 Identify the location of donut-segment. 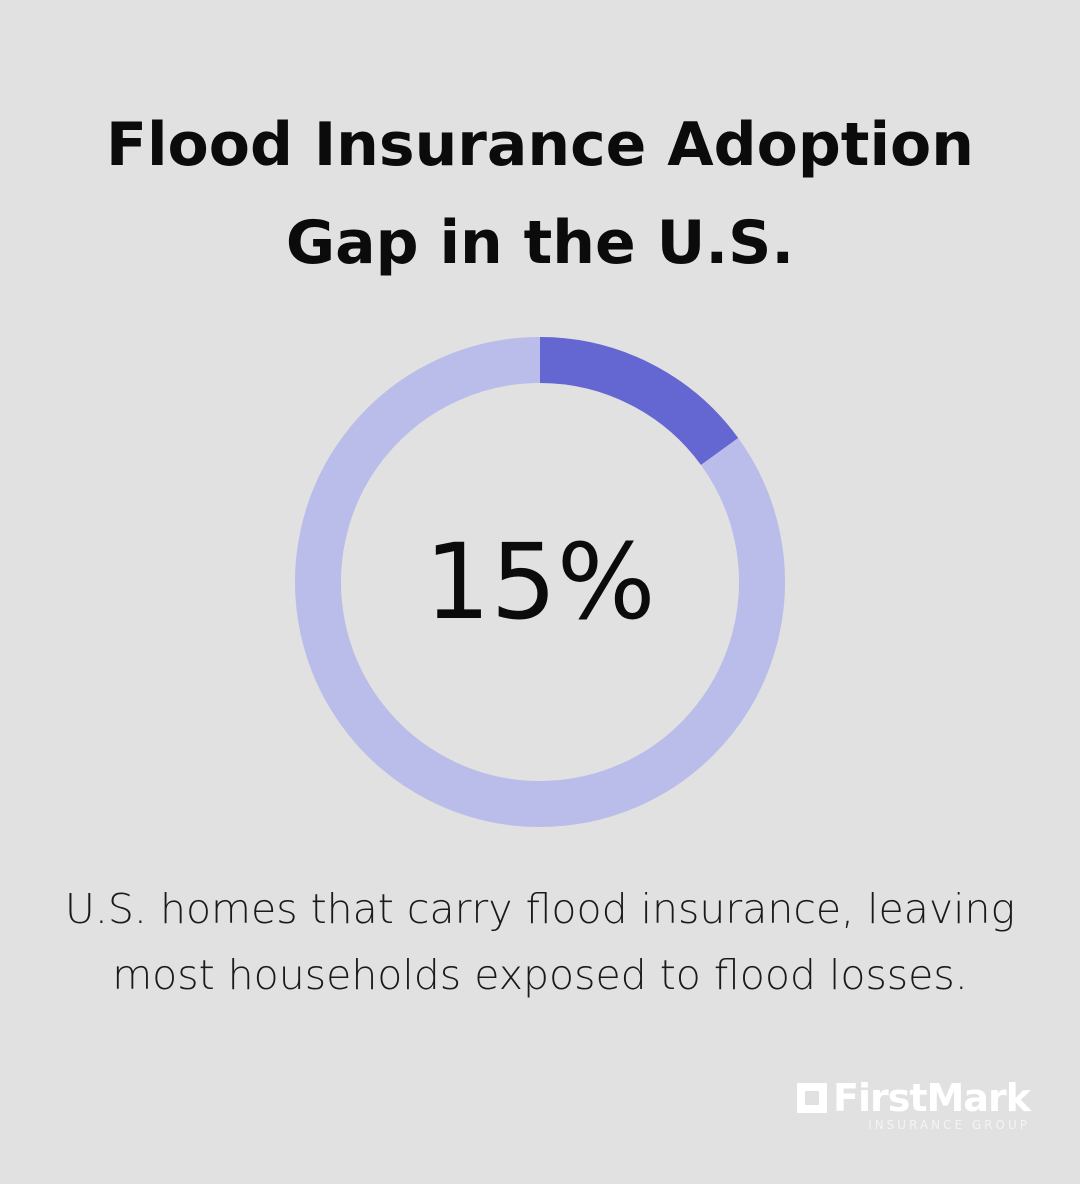
(639, 401).